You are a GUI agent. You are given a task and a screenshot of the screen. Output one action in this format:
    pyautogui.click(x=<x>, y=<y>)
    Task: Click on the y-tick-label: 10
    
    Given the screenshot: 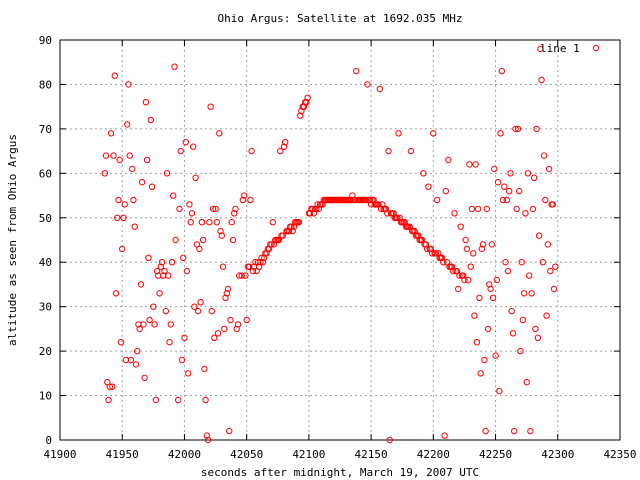 What is the action you would take?
    pyautogui.click(x=45, y=396)
    